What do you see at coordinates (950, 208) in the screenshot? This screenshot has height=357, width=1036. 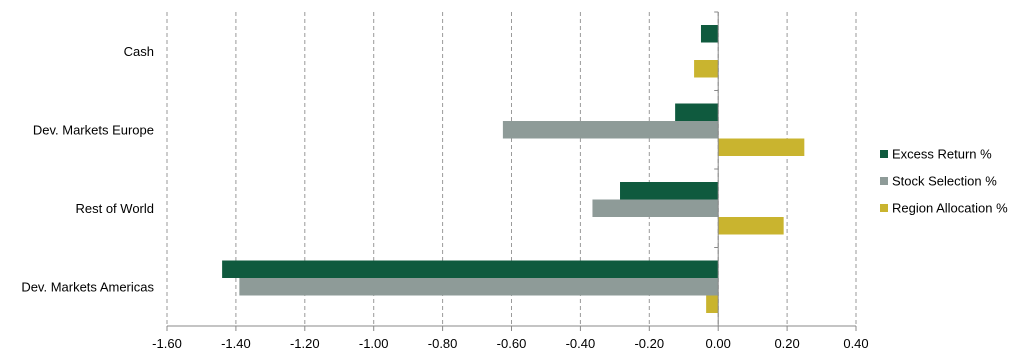 I see `legend-label-2: Region Allocation %` at bounding box center [950, 208].